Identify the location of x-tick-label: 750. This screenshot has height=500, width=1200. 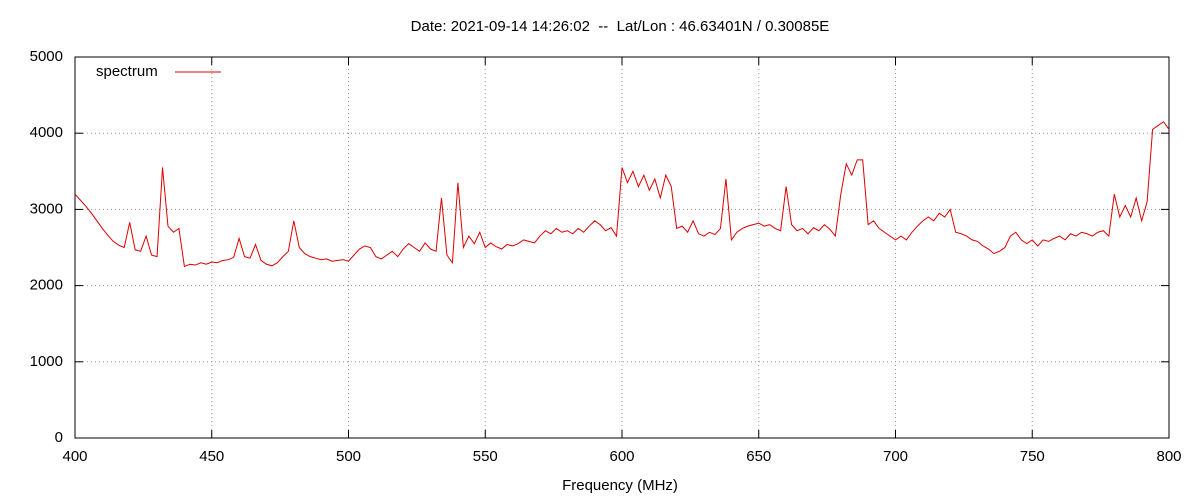
(1032, 456).